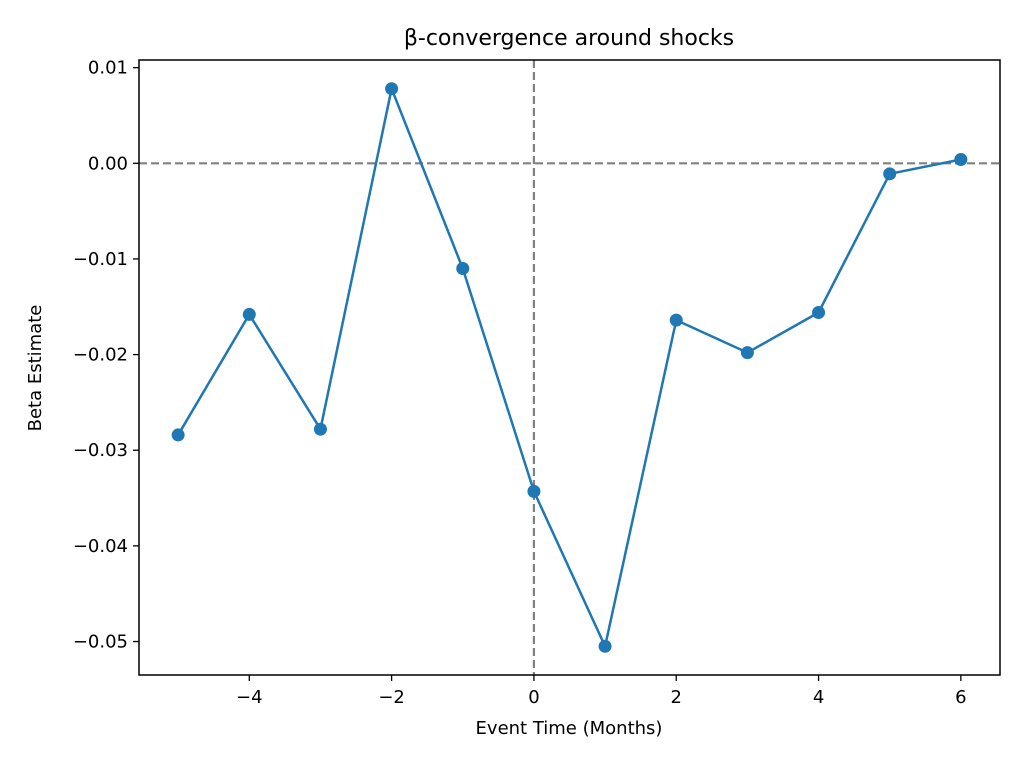 The image size is (1024, 768). What do you see at coordinates (108, 68) in the screenshot?
I see `y-tick-label: 0.01` at bounding box center [108, 68].